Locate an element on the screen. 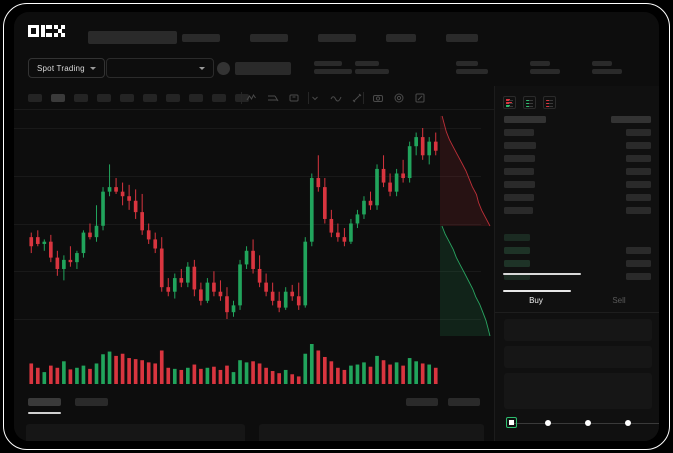 Image resolution: width=673 pixels, height=453 pixels. bottom-panel-right is located at coordinates (371, 432).